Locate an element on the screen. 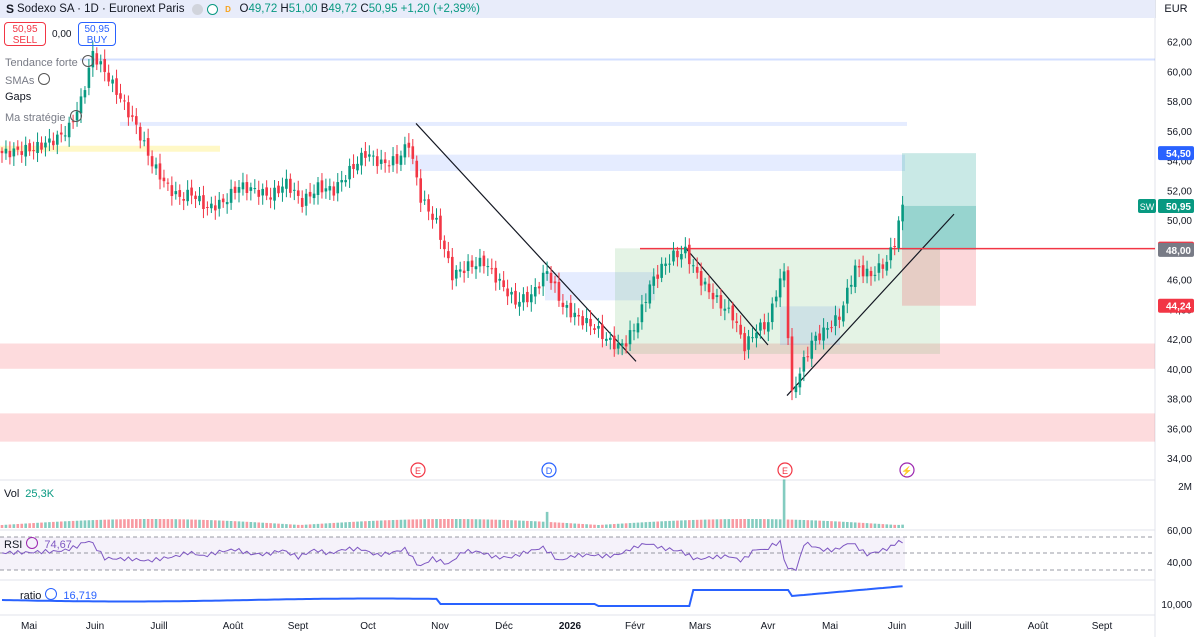 This screenshot has height=637, width=1200. buy-button: 50,95 BUY is located at coordinates (97, 34).